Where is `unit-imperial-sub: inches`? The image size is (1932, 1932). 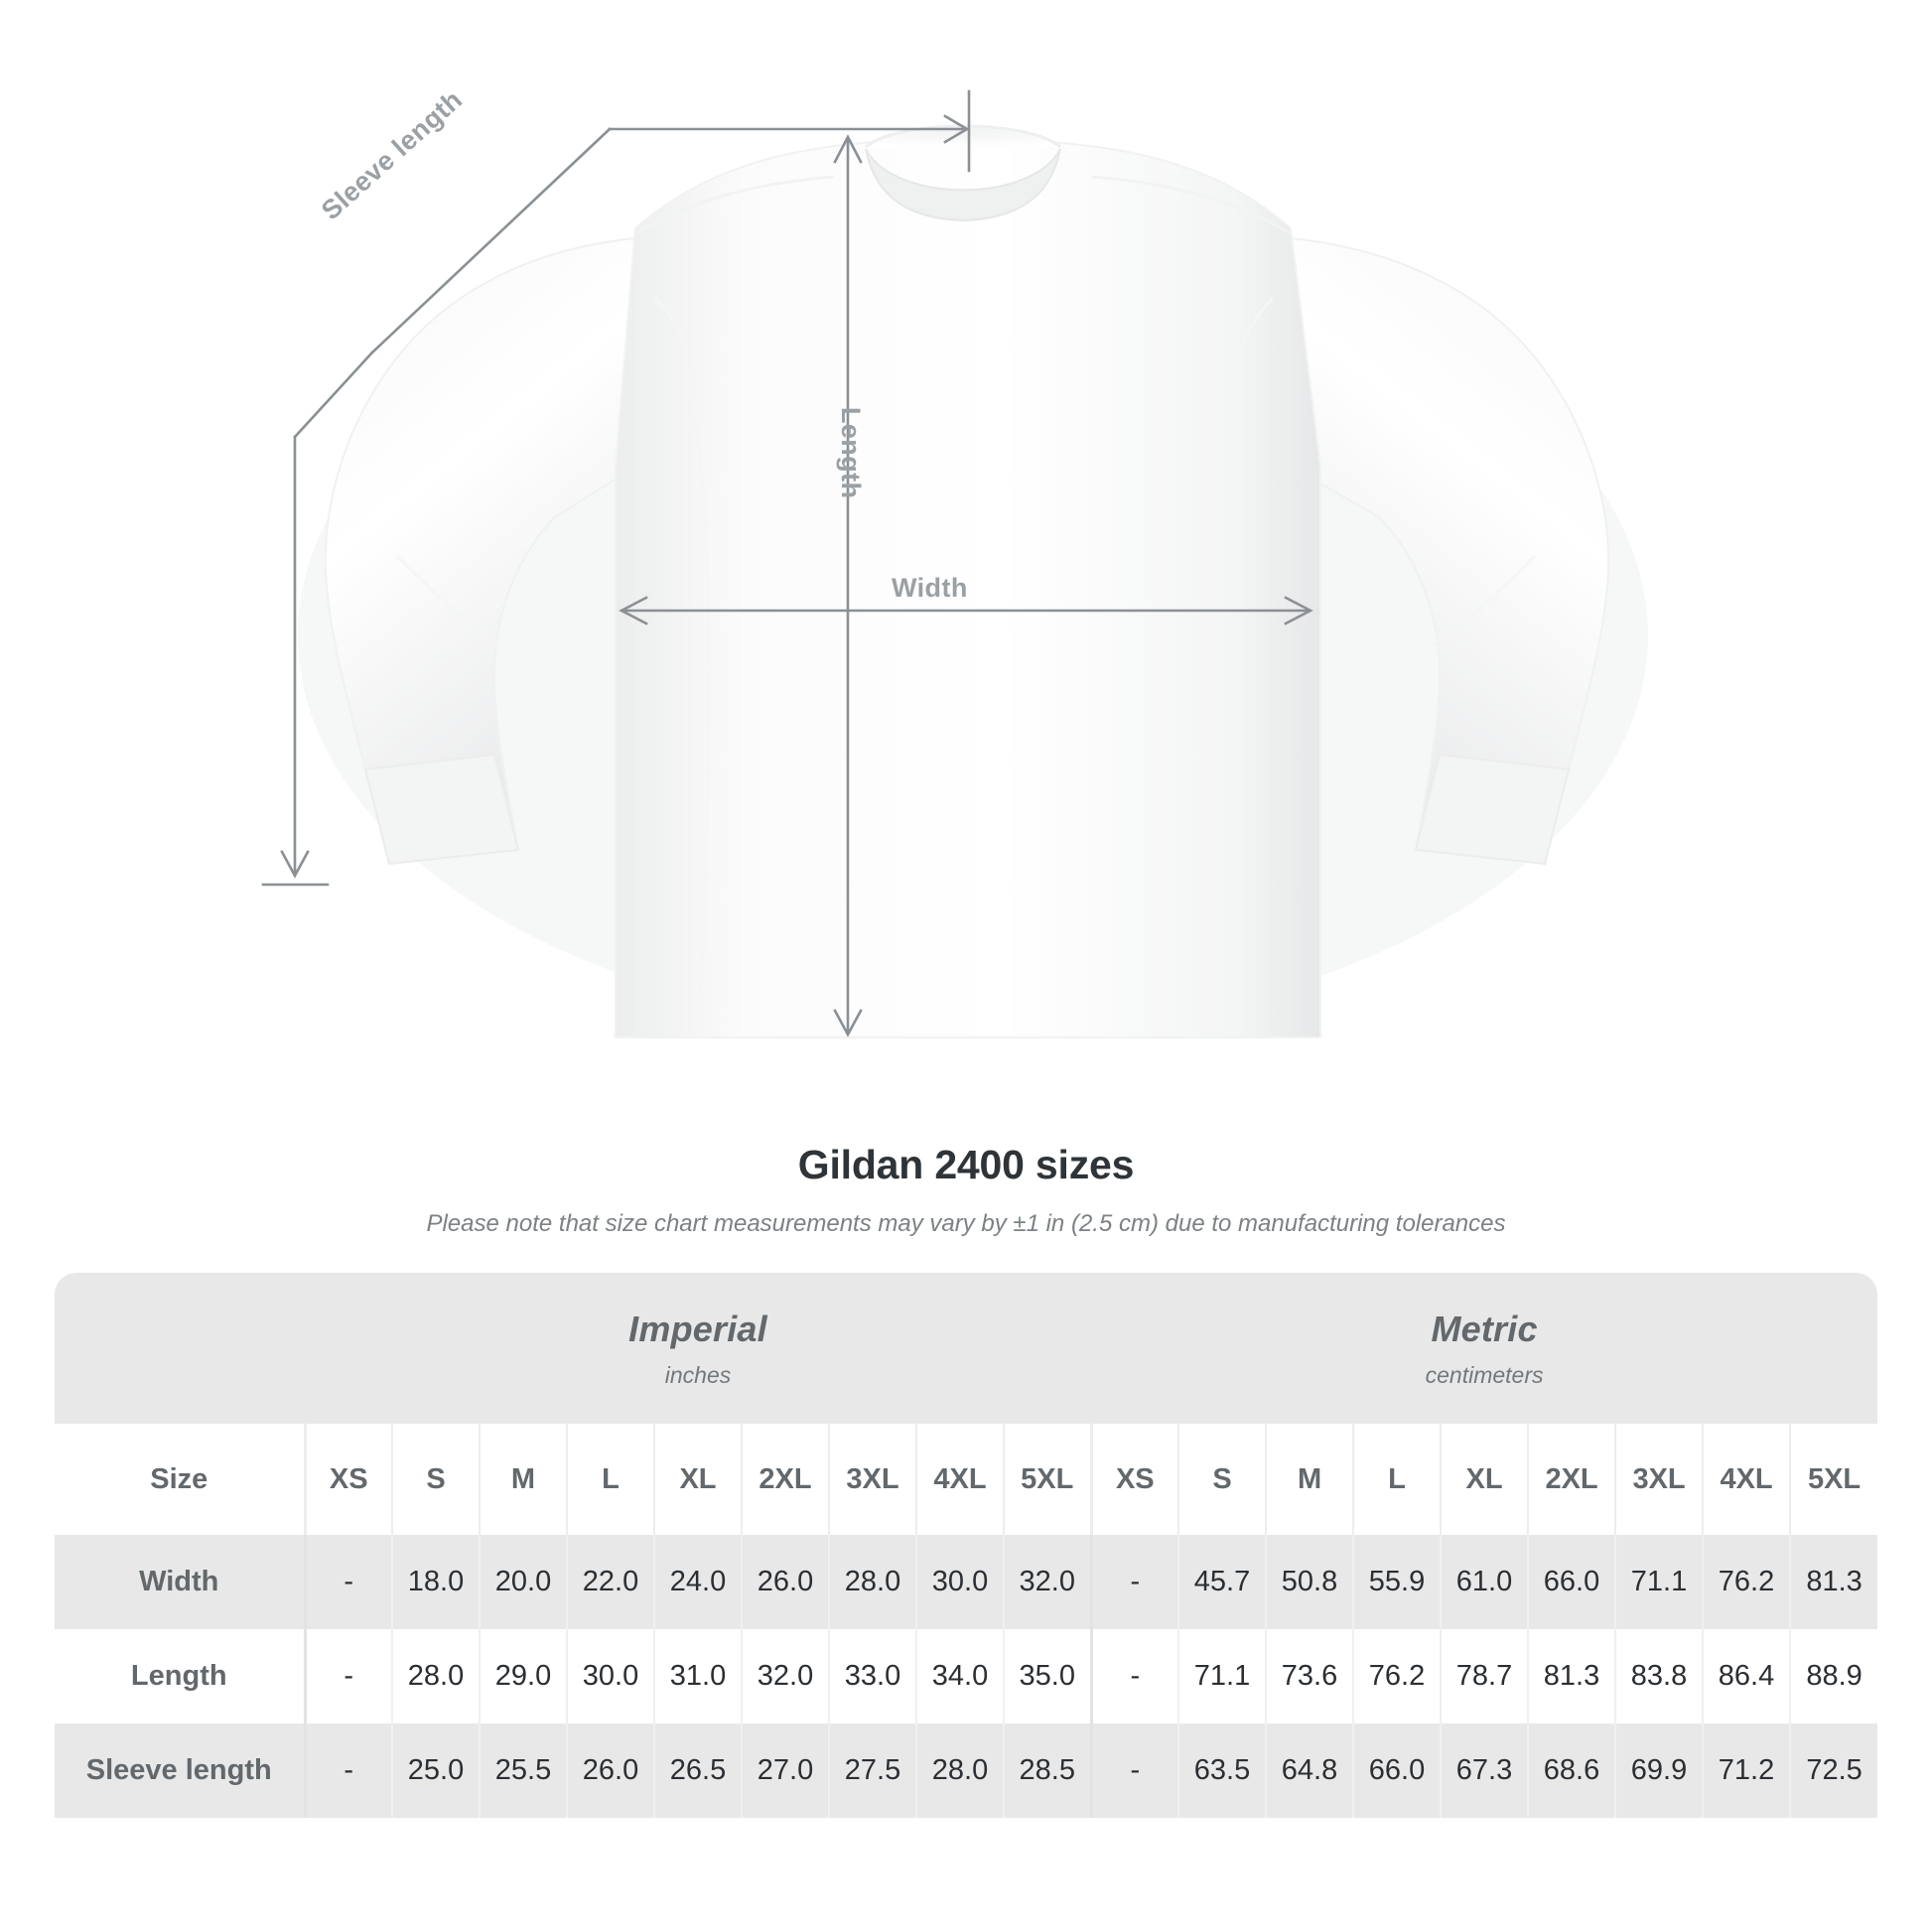 unit-imperial-sub: inches is located at coordinates (698, 1374).